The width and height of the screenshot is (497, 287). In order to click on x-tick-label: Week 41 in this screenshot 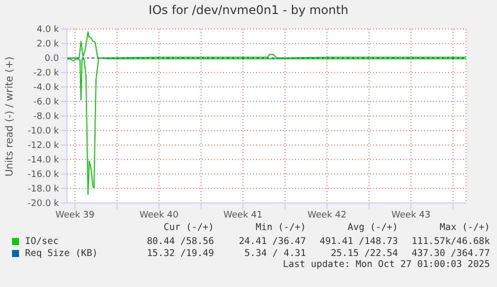, I will do `click(243, 215)`.